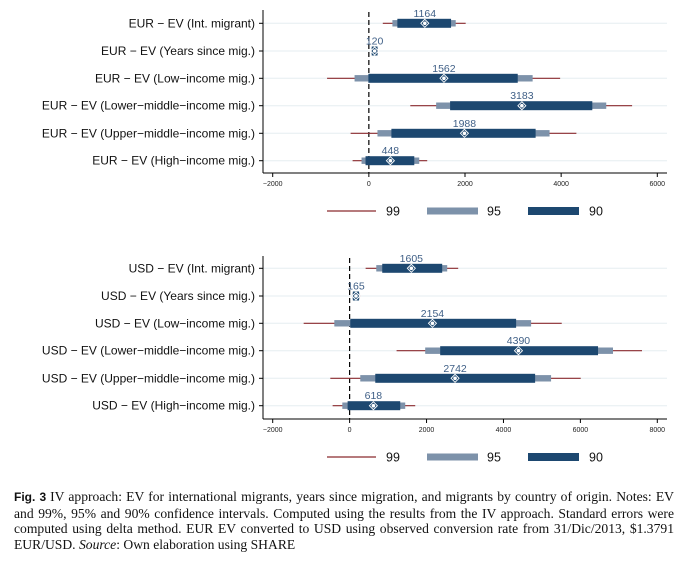  What do you see at coordinates (148, 378) in the screenshot?
I see `category-label: USD − EV (Upper−middle−income mig.)` at bounding box center [148, 378].